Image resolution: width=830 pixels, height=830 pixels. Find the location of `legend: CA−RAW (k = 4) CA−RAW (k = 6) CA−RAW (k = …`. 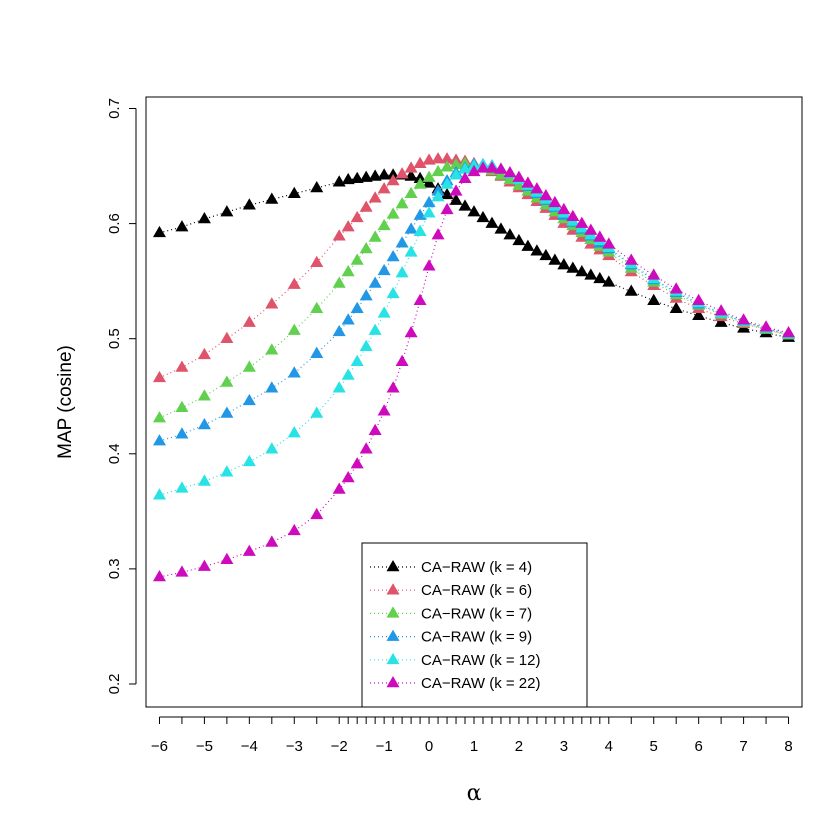

legend: CA−RAW (k = 4) CA−RAW (k = 6) CA−RAW (k = … is located at coordinates (474, 625).